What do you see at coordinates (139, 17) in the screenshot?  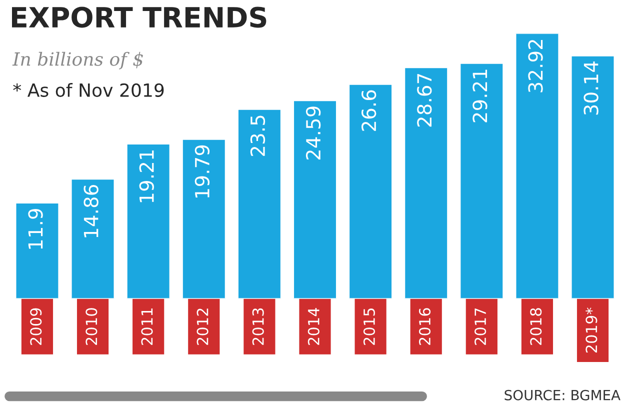 I see `chart-title: EXPORT TRENDS` at bounding box center [139, 17].